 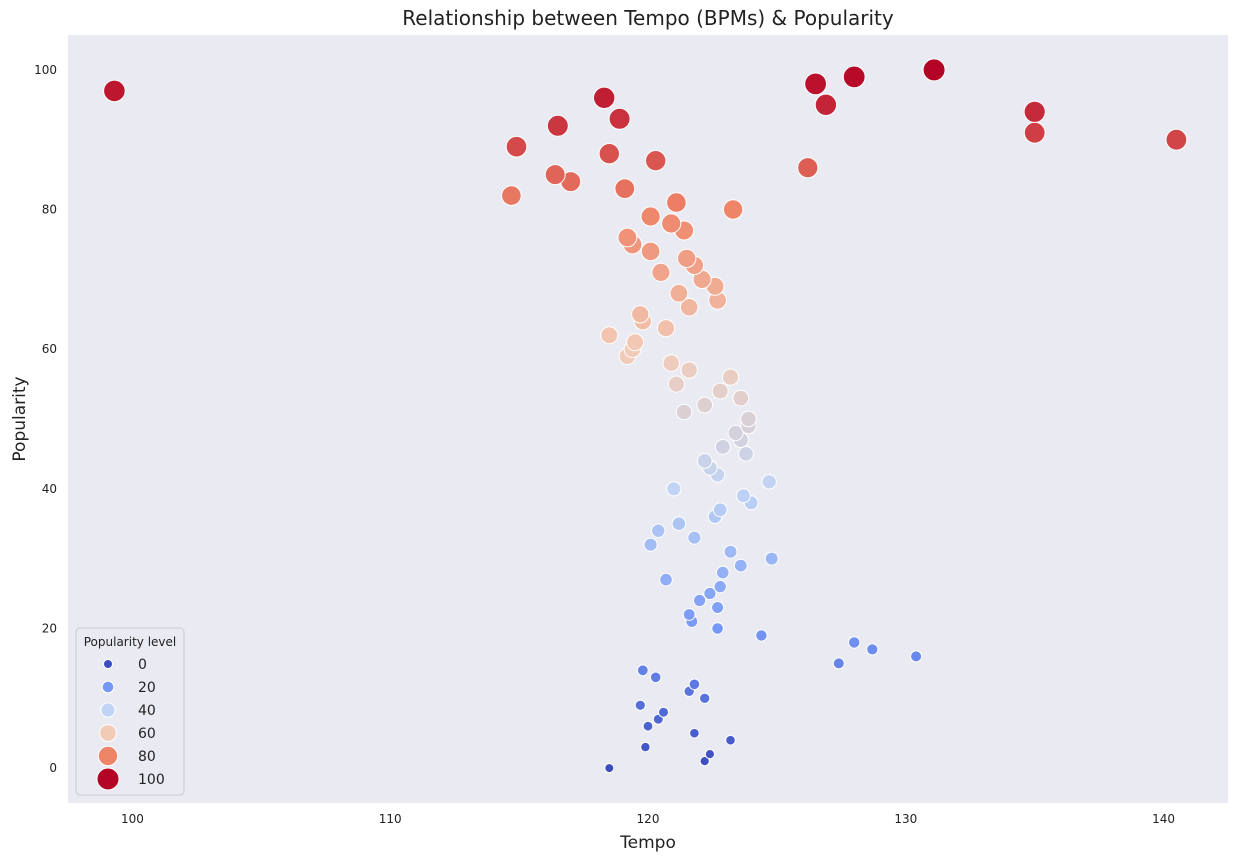 I want to click on y-ticks: 0 20 40 60 80 100, so click(x=45, y=419).